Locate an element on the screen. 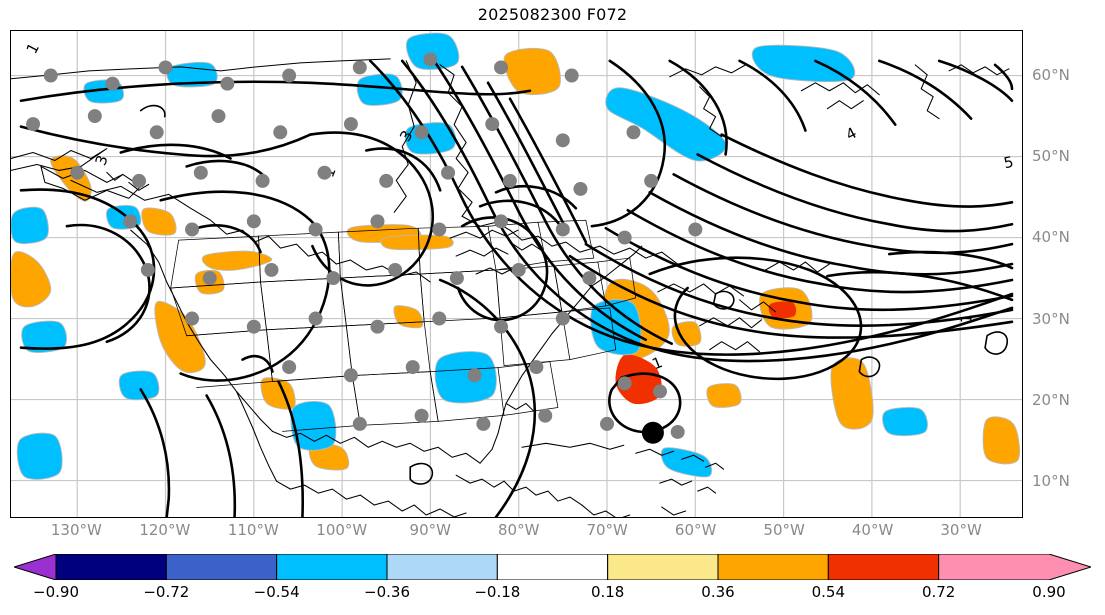 Image resolution: width=1105 pixels, height=615 pixels. latitude-tick-label: 50°N is located at coordinates (1051, 156).